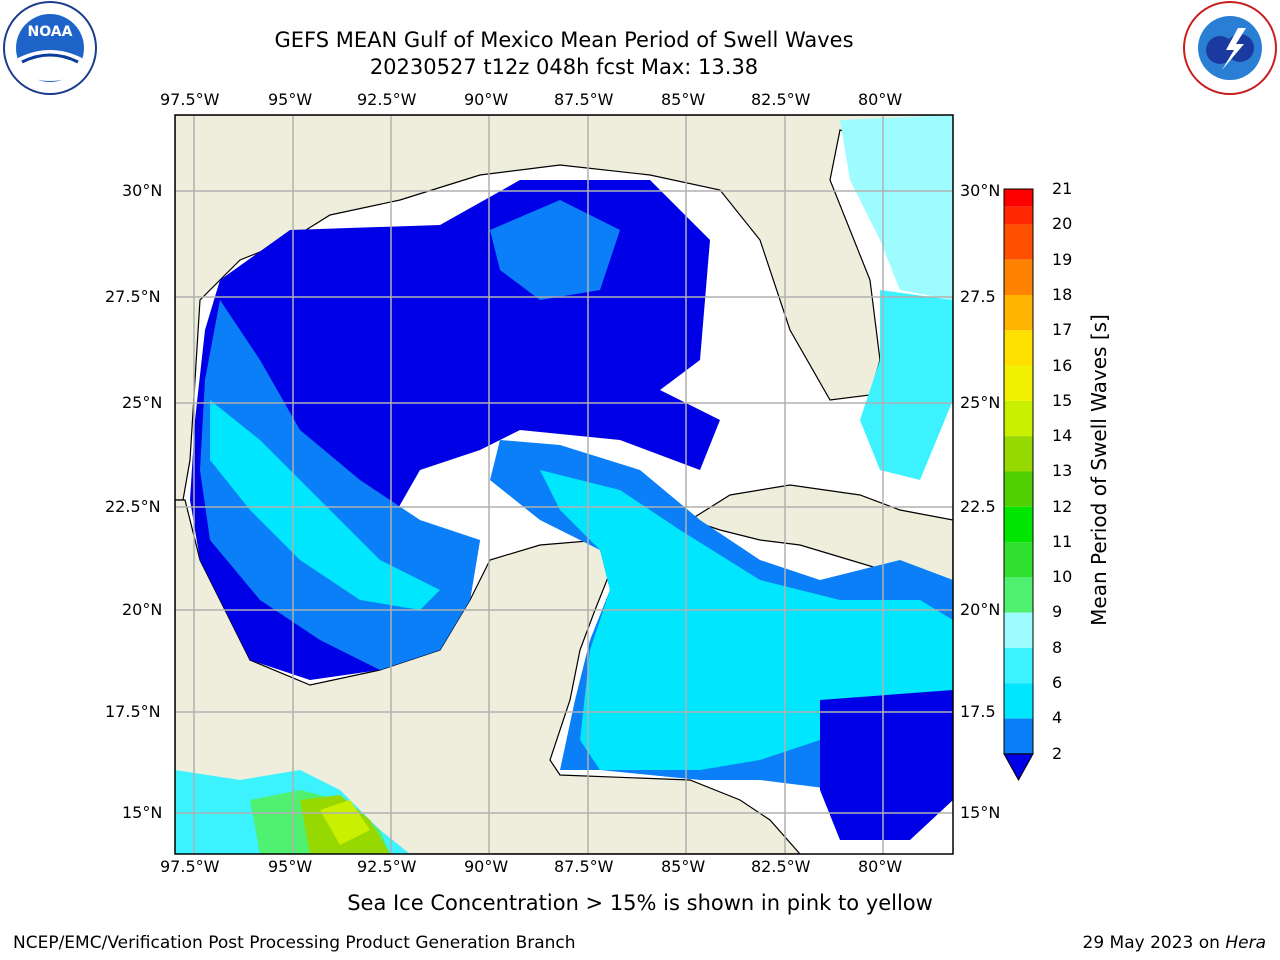  What do you see at coordinates (50, 32) in the screenshot?
I see `svg-text: NOAA` at bounding box center [50, 32].